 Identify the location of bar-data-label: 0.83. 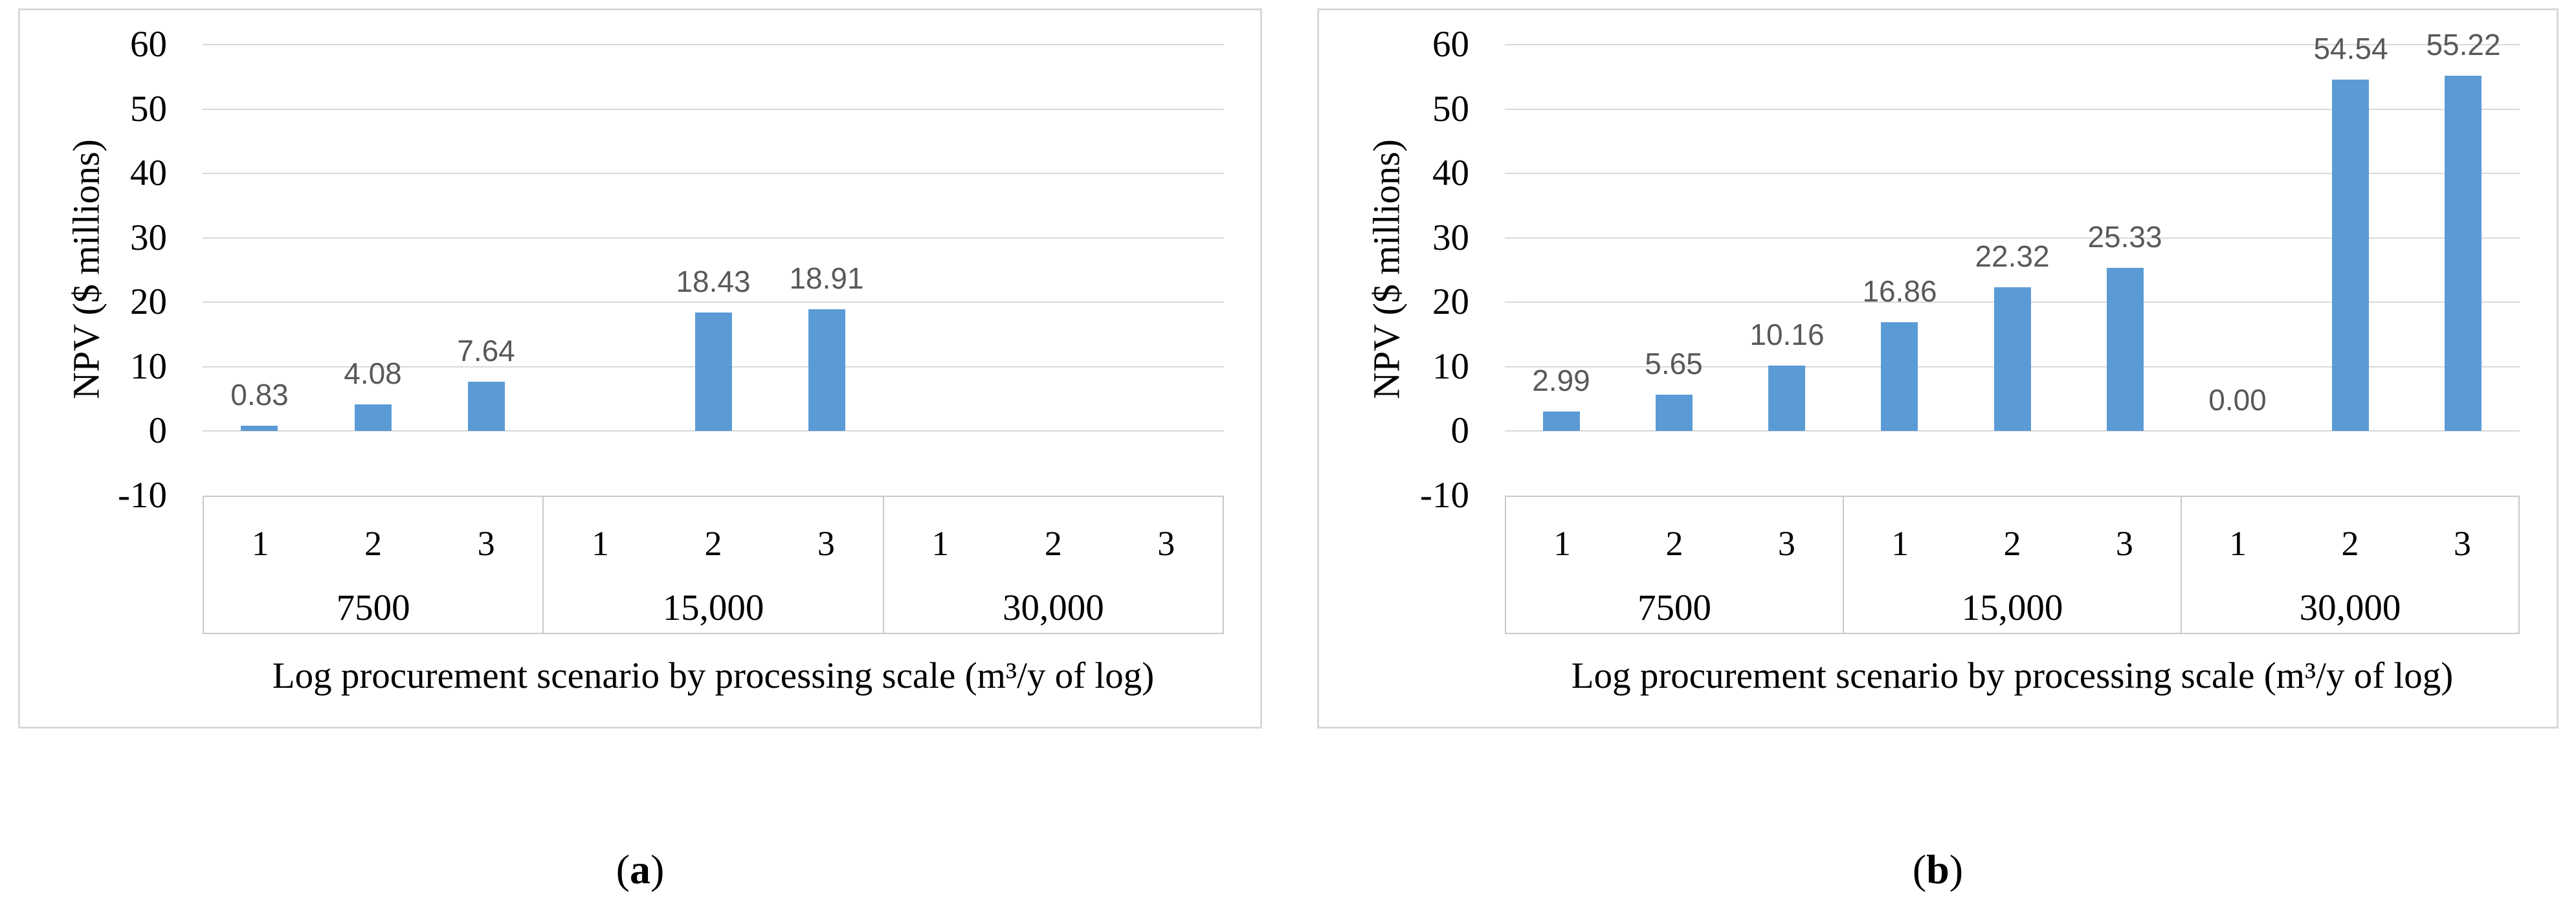
(259, 395).